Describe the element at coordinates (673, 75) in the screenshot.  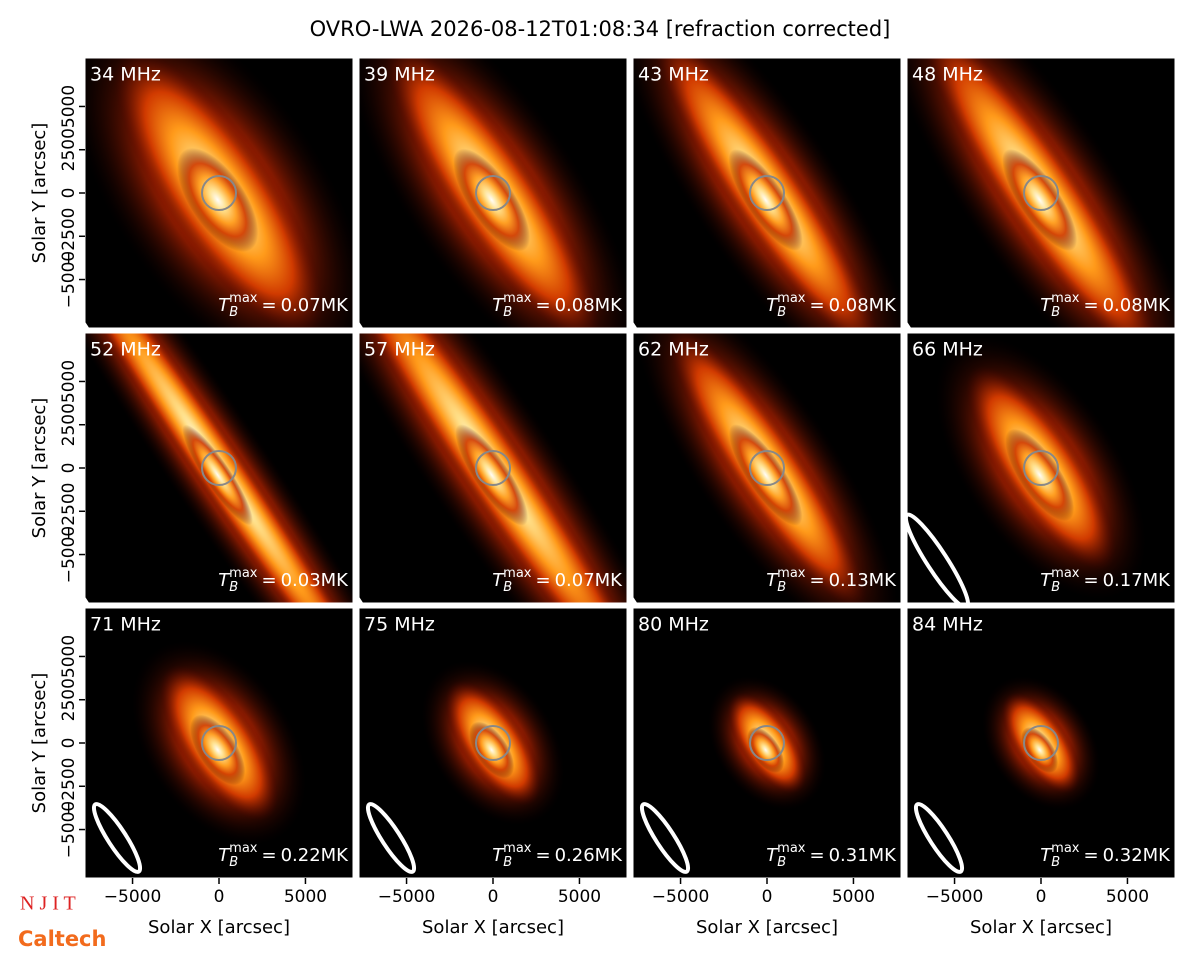
I see `frequency-label: 43 MHz` at that location.